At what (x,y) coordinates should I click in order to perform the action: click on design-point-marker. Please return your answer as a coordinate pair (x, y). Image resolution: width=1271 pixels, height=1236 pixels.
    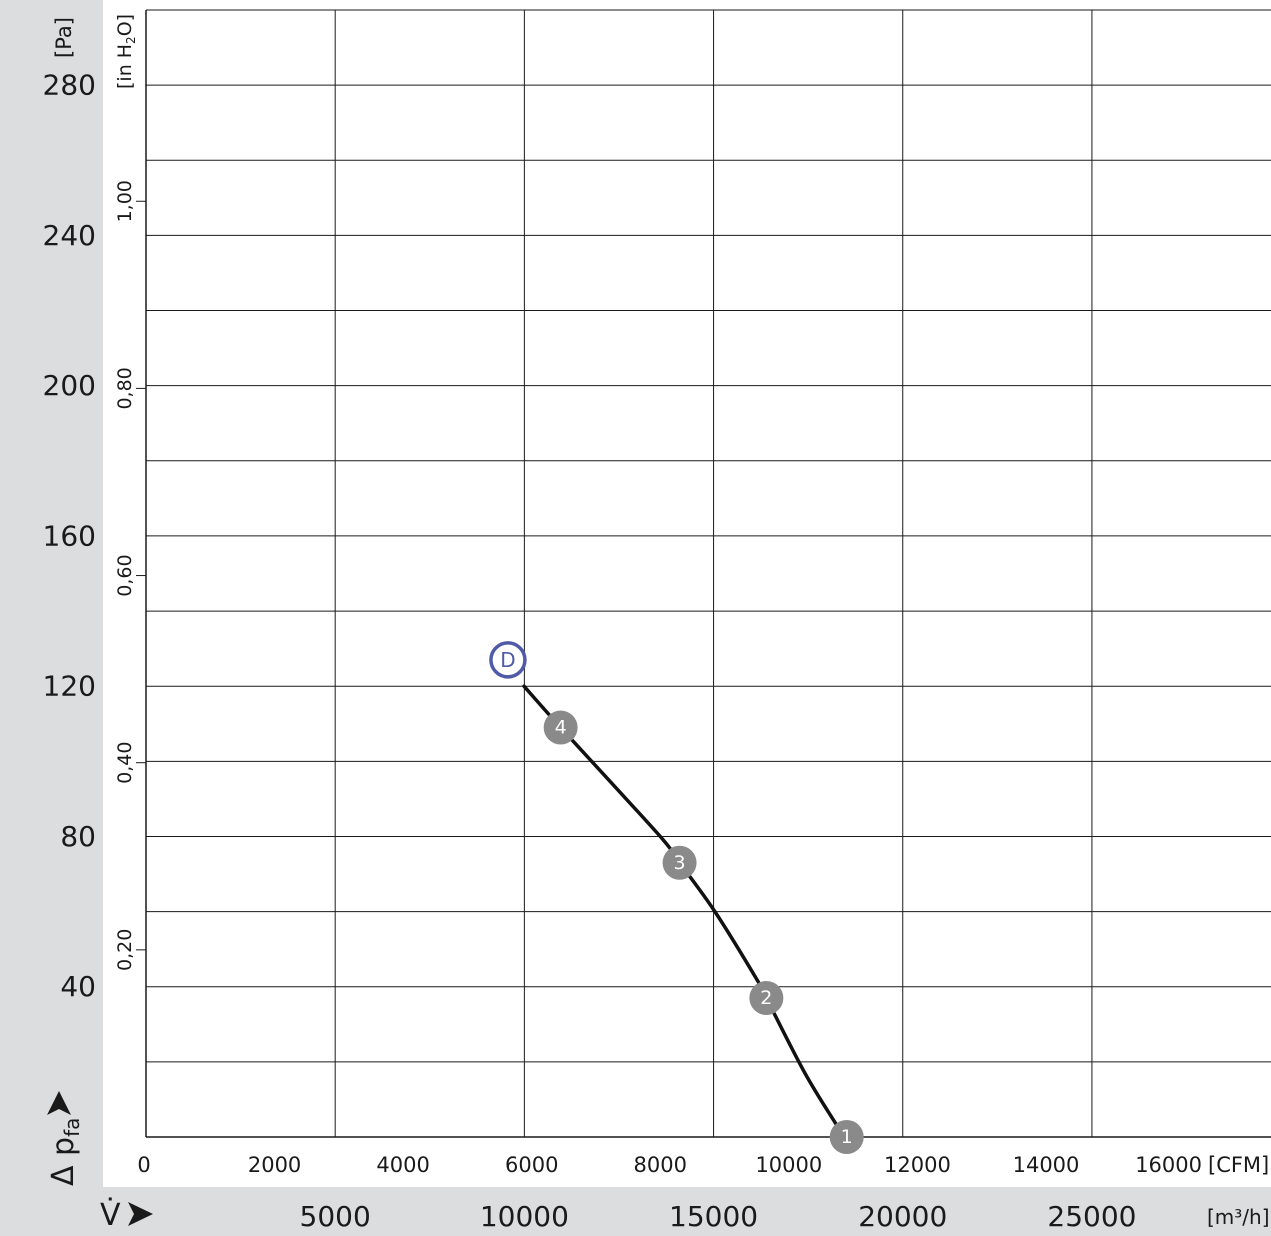
    Looking at the image, I should click on (508, 660).